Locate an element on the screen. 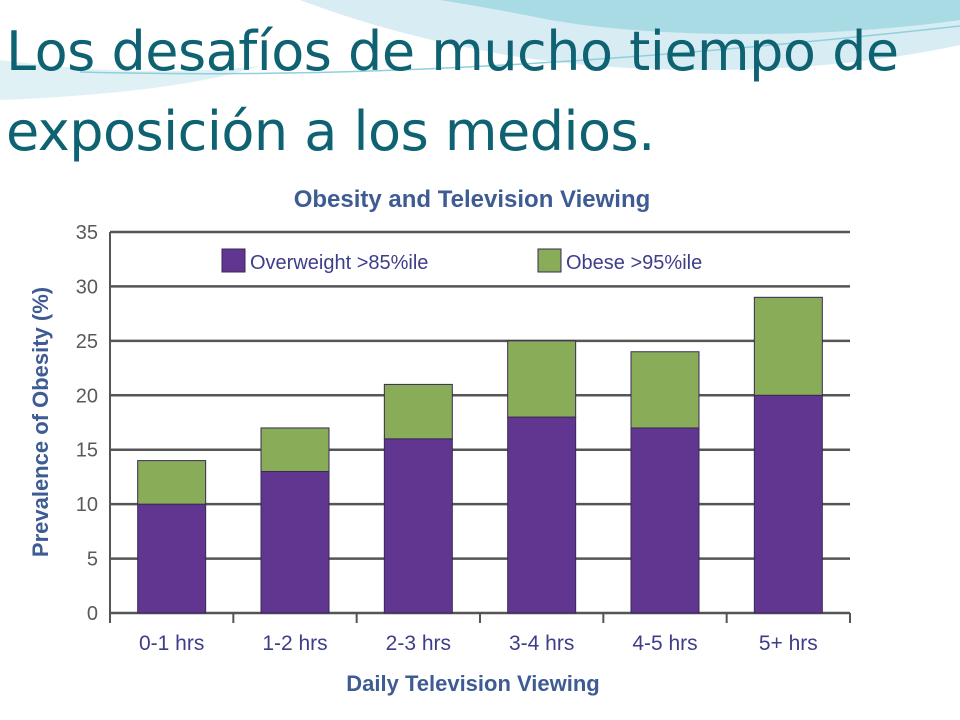 Image resolution: width=960 pixels, height=720 pixels. y-tick-label: 5 is located at coordinates (92, 560).